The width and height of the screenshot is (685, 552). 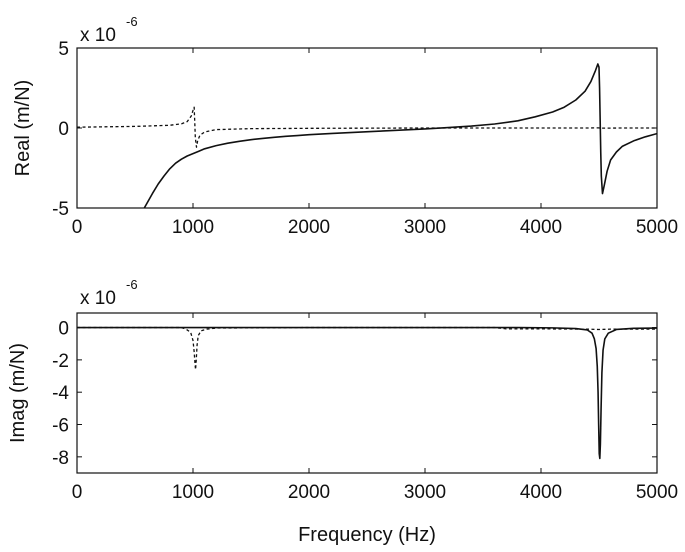 I want to click on real-x-tick-label: 5000, so click(x=657, y=227).